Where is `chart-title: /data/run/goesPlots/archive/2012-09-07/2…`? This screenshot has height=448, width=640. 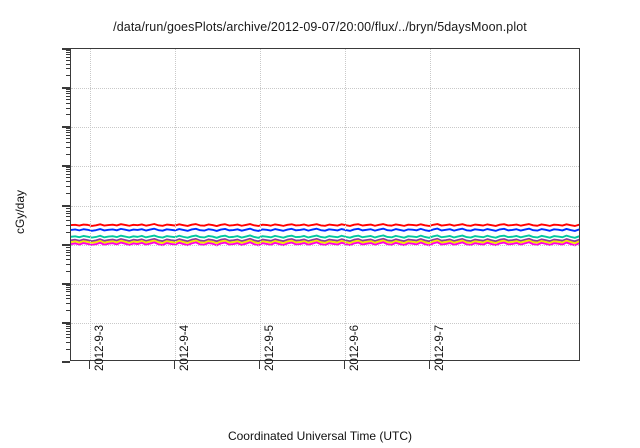
chart-title: /data/run/goesPlots/archive/2012-09-07/2… is located at coordinates (320, 27).